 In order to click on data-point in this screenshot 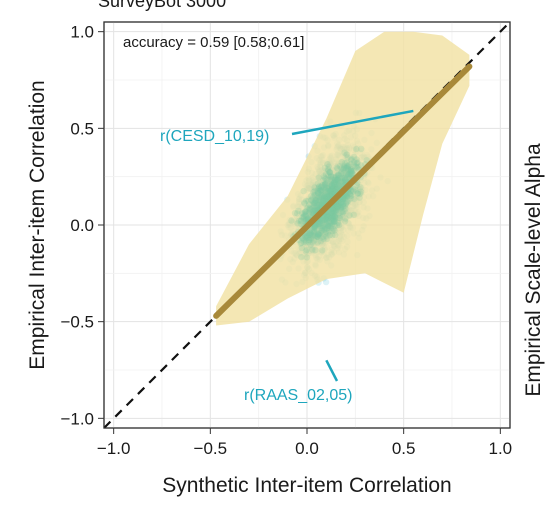, I will do `click(326, 282)`.